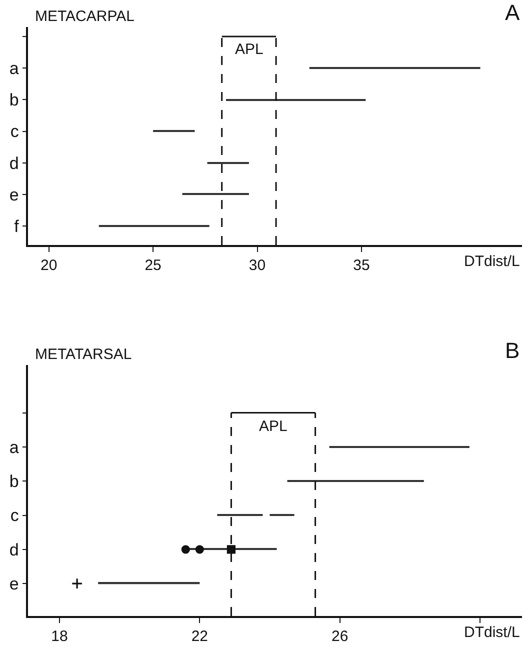  Describe the element at coordinates (83, 354) in the screenshot. I see `chart-title: METATARSAL` at that location.